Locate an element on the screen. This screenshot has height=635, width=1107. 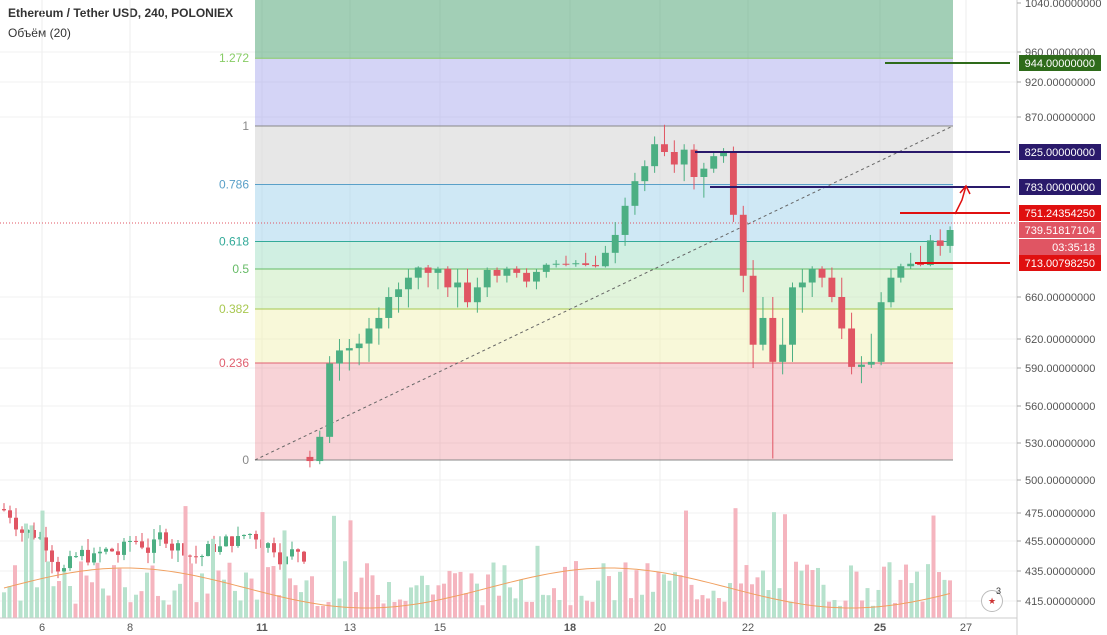
time-tick-label: 27 is located at coordinates (966, 628).